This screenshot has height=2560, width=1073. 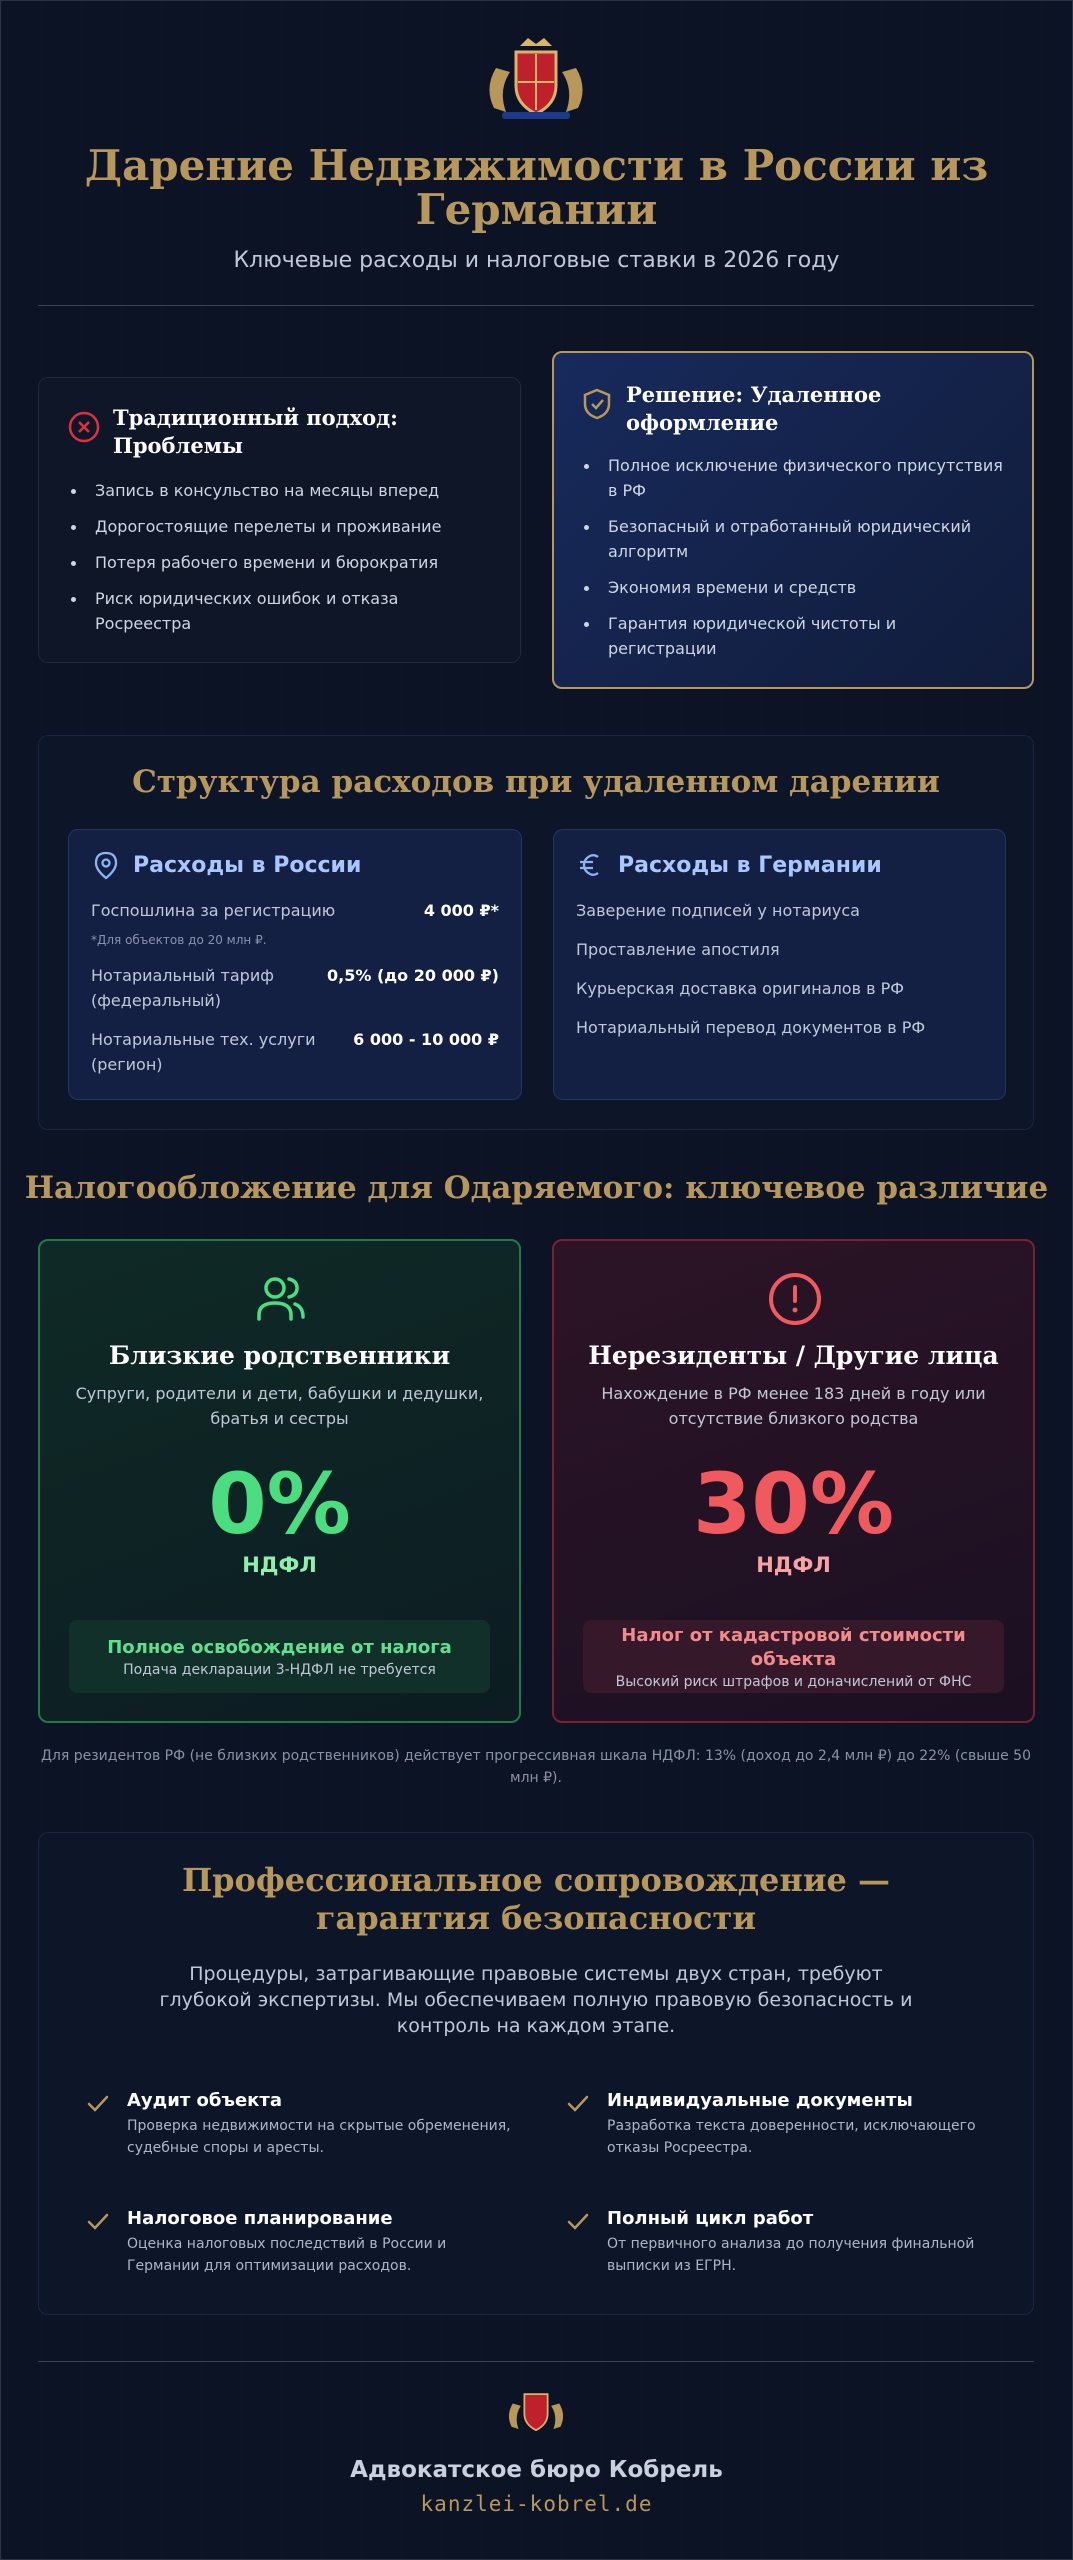 What do you see at coordinates (179, 940) in the screenshot?
I see `cost-note: *Для объектов до 20 млн ₽.` at bounding box center [179, 940].